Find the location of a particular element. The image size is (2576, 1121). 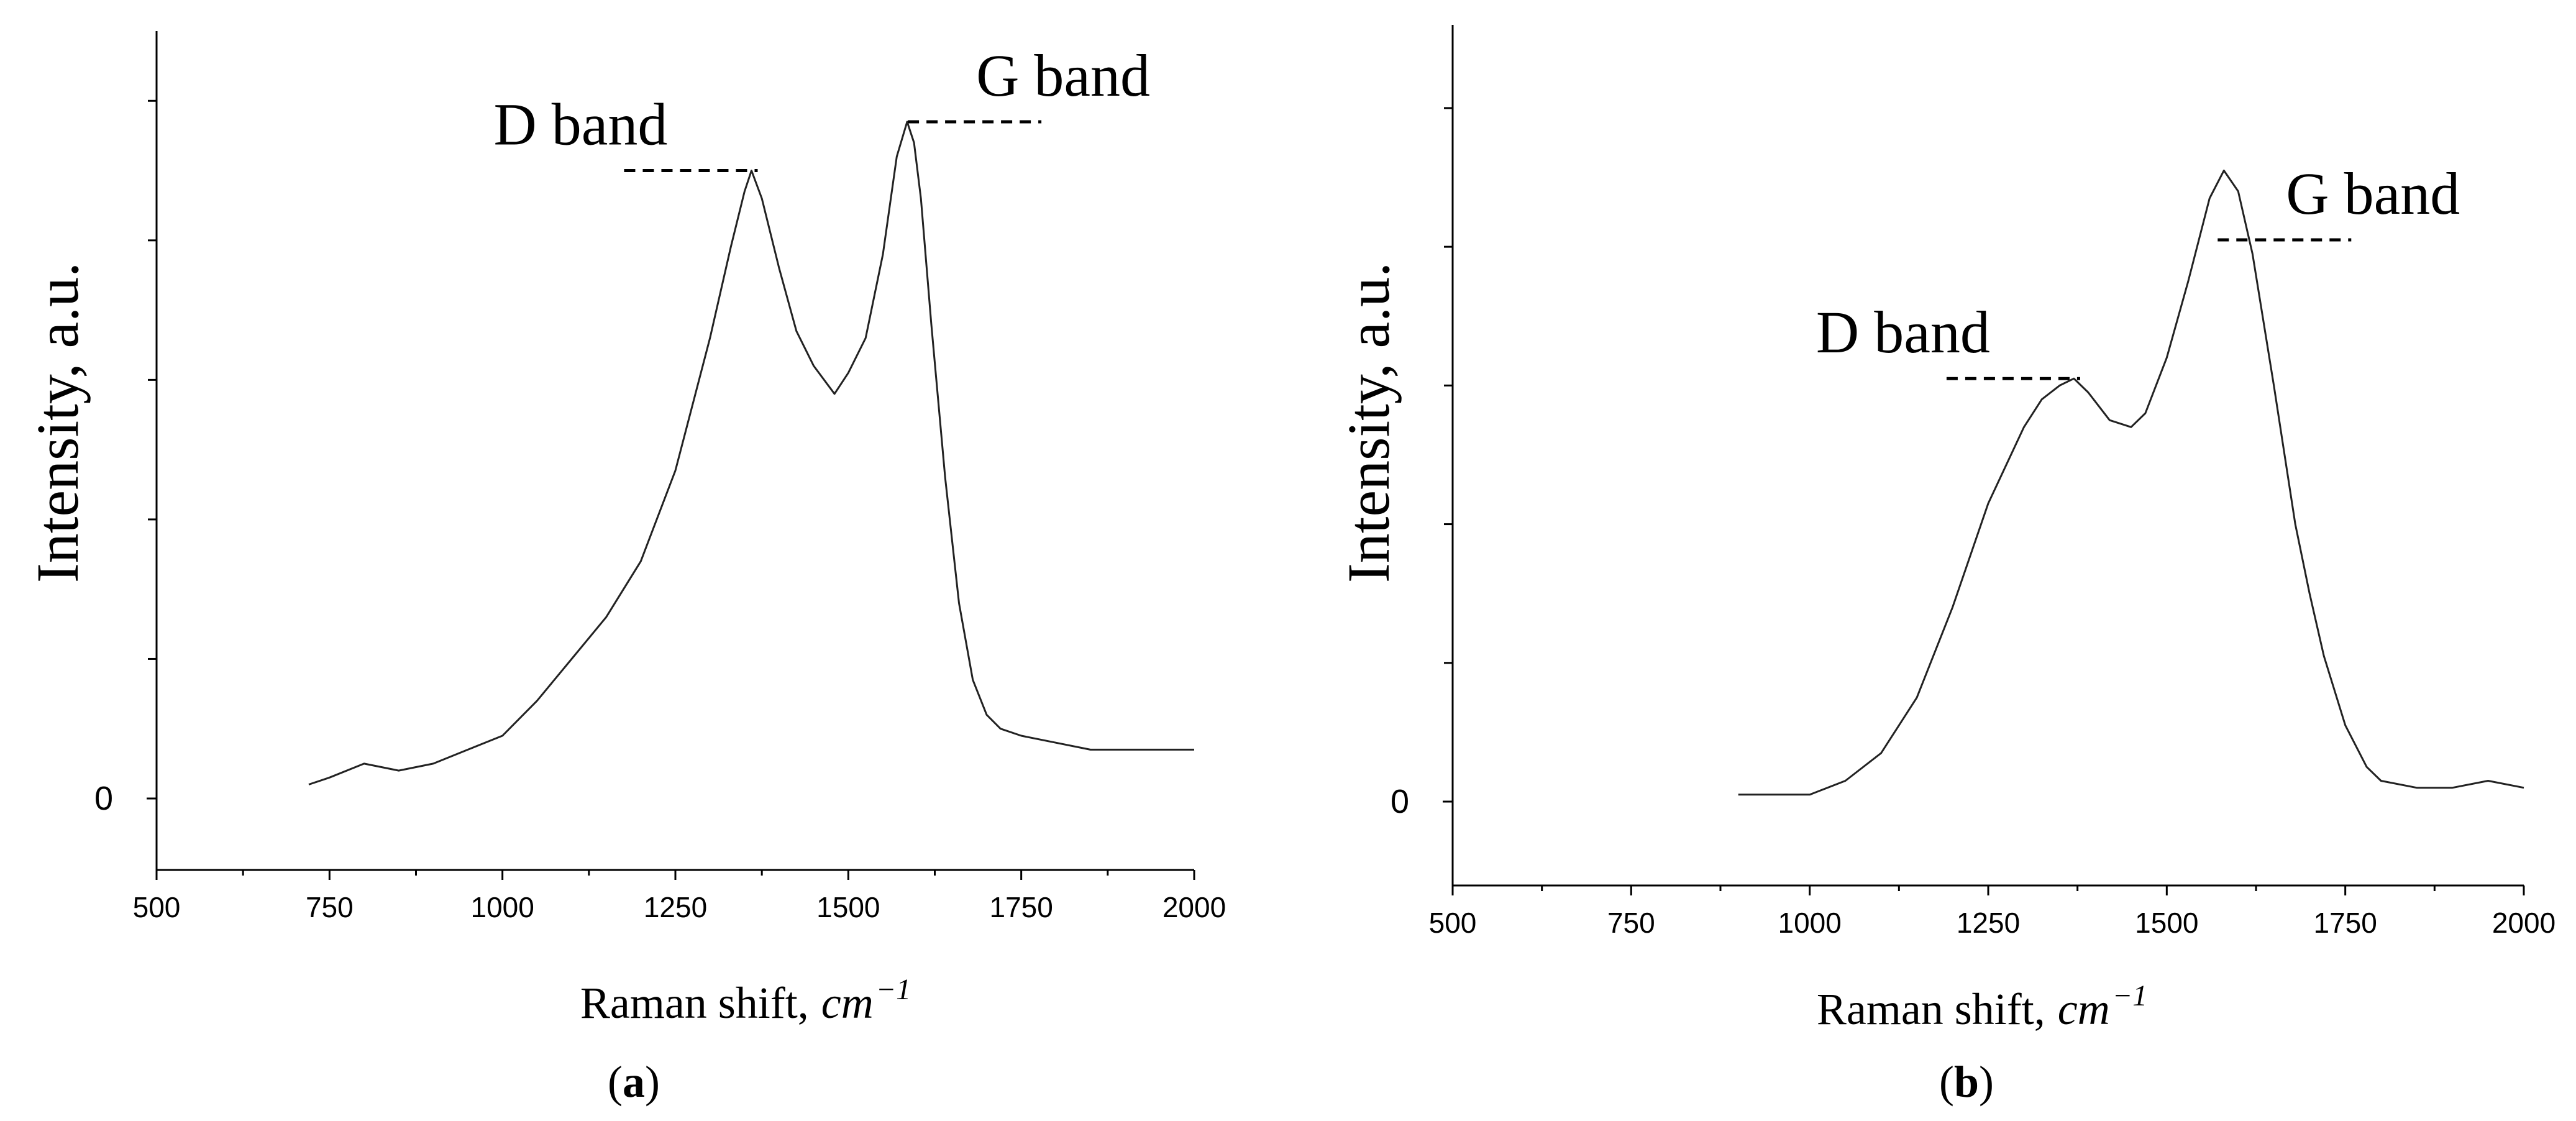

panel-b-x-axis-label: Raman shift, cm −1 is located at coordinates (1982, 1006).